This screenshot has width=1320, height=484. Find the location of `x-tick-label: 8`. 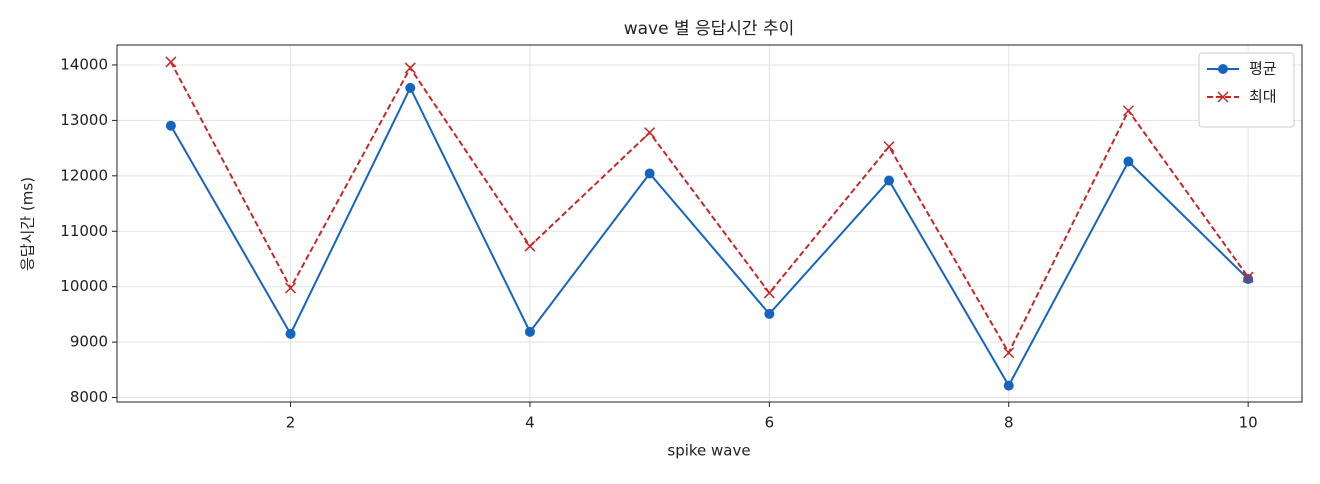

x-tick-label: 8 is located at coordinates (1009, 423).